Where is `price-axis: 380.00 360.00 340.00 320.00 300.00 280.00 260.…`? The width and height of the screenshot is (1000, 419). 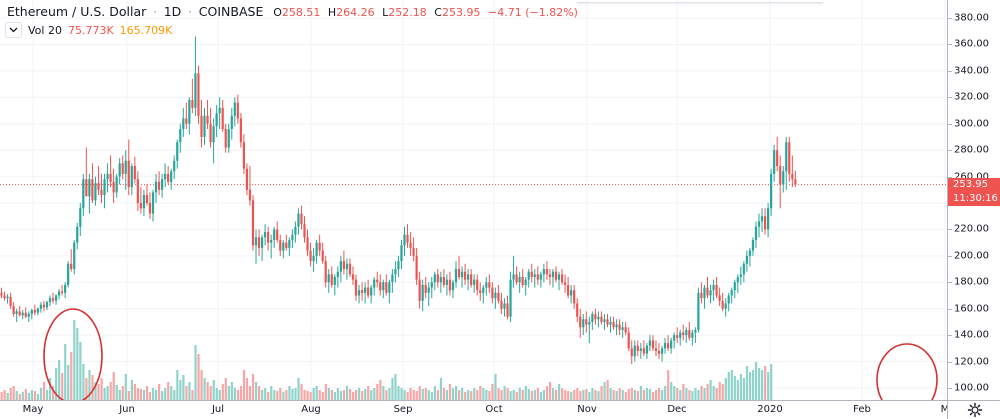
price-axis: 380.00 360.00 340.00 320.00 300.00 280.00 260.… is located at coordinates (973, 200).